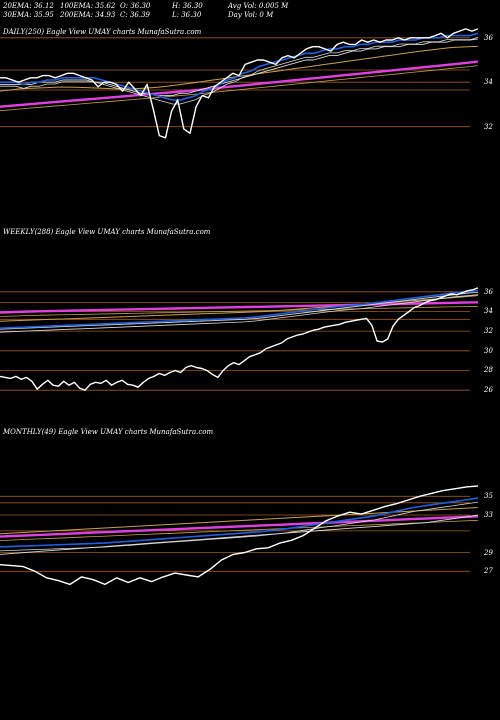 This screenshot has width=500, height=720. Describe the element at coordinates (488, 390) in the screenshot. I see `y-tick-label: 26` at that location.